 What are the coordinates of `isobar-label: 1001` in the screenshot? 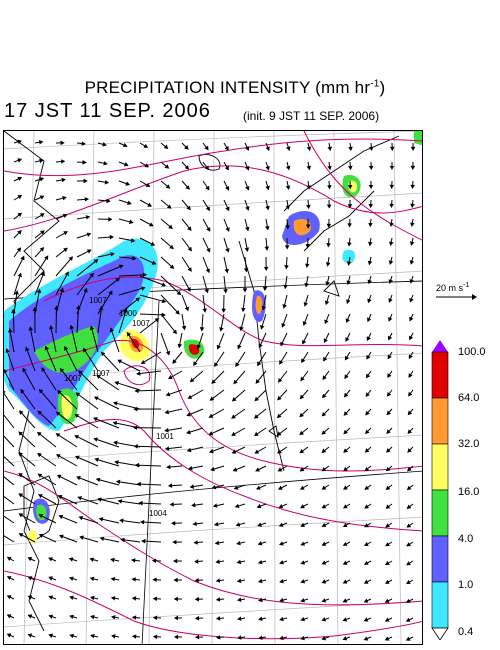 It's located at (165, 436).